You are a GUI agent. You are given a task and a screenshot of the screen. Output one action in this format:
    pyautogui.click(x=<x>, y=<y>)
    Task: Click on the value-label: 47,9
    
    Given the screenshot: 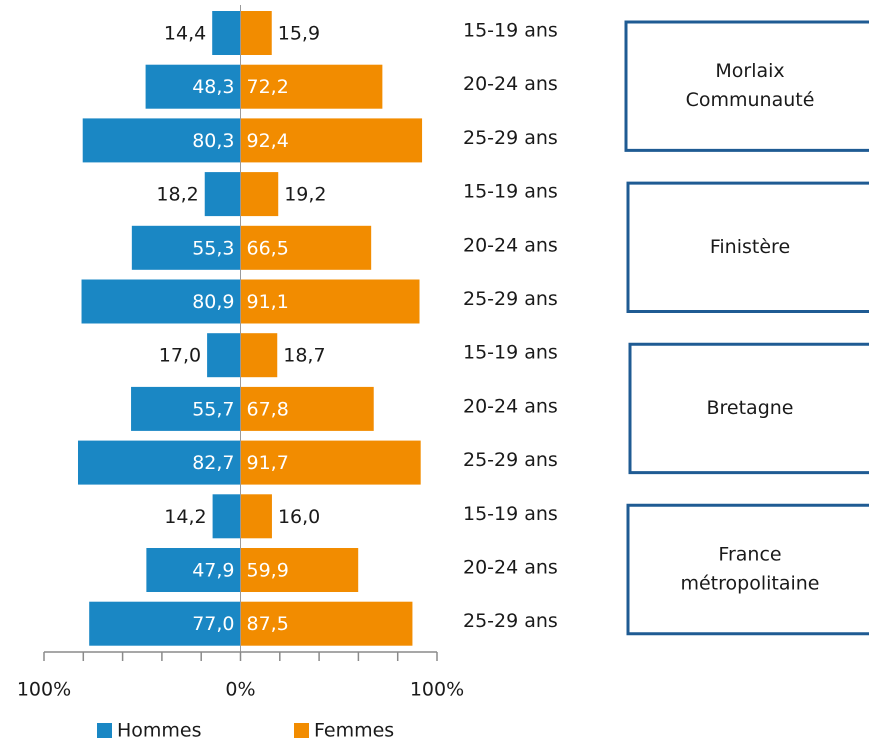 What is the action you would take?
    pyautogui.click(x=213, y=571)
    